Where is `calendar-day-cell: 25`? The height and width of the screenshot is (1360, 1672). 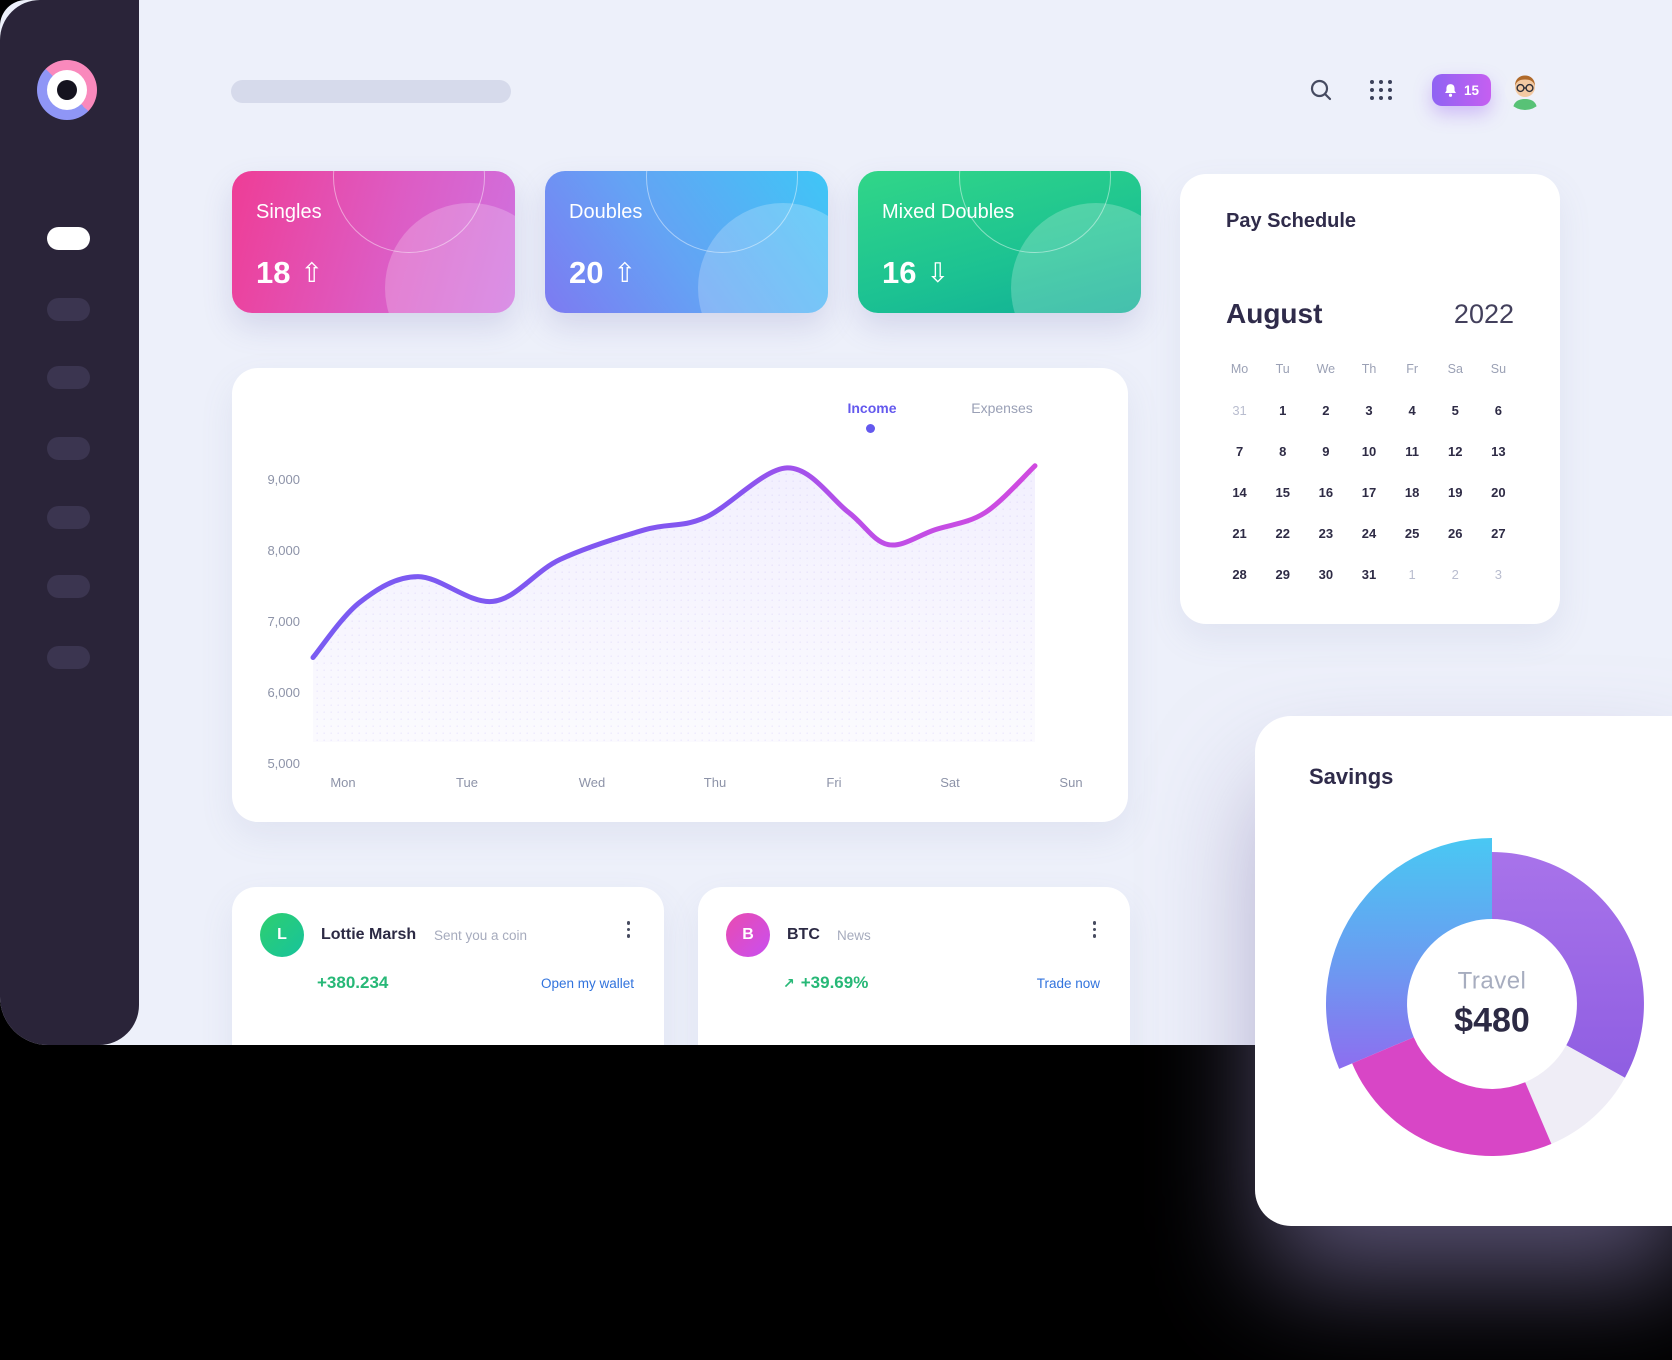 calendar-day-cell: 25 is located at coordinates (1412, 533).